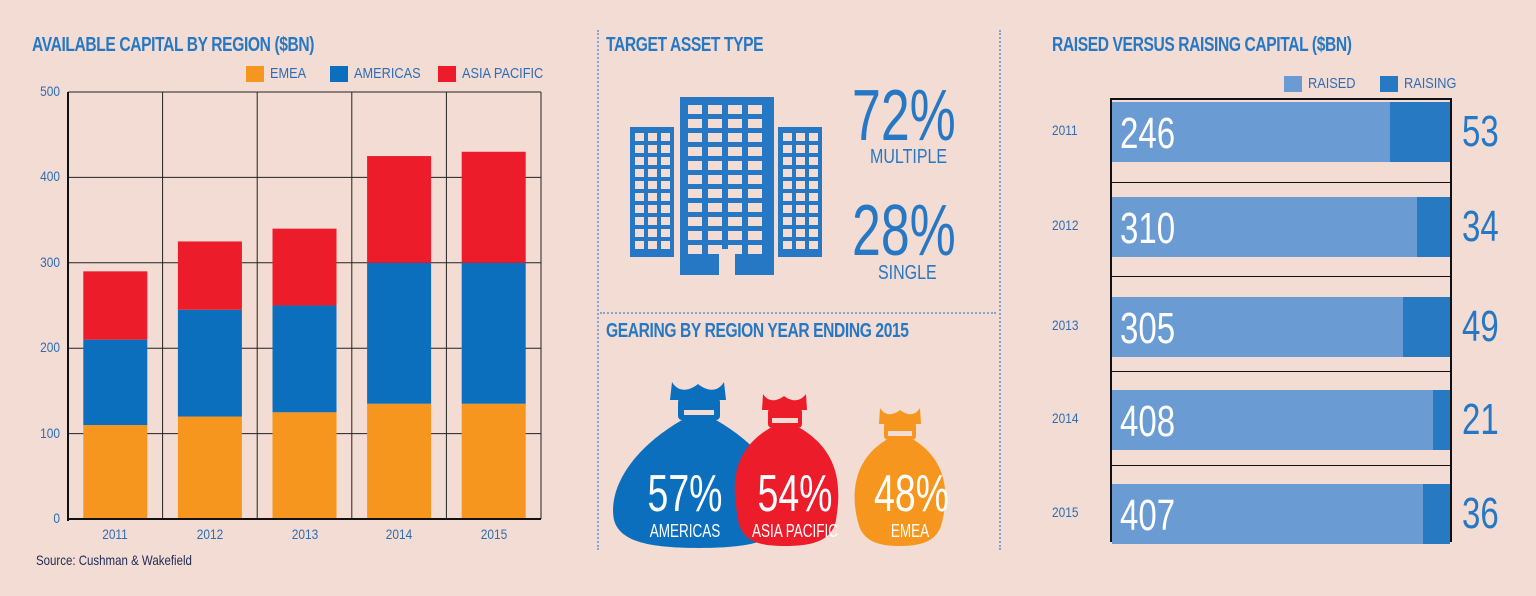 Image resolution: width=1536 pixels, height=596 pixels. I want to click on legend-label-raising: RAISING, so click(1430, 83).